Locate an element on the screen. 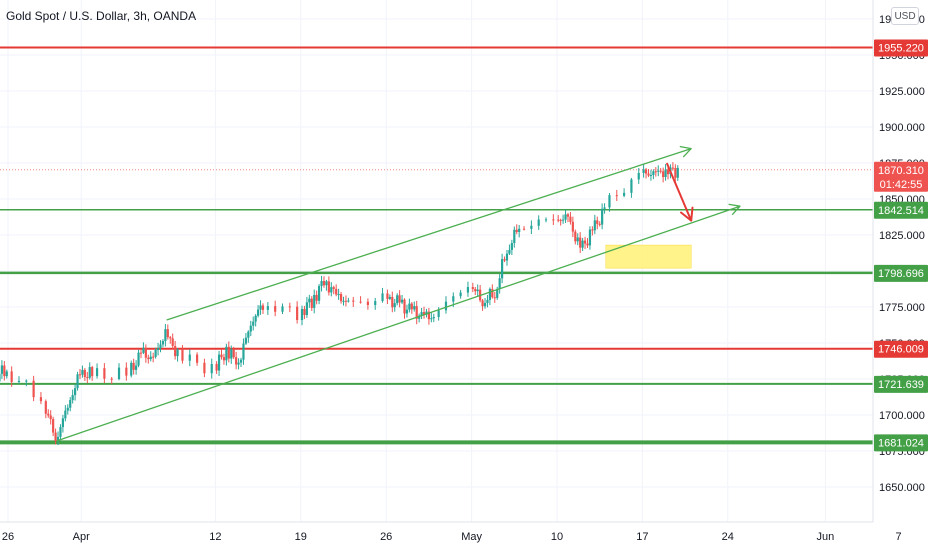 The image size is (932, 550). level-tag: 1721.639 is located at coordinates (901, 385).